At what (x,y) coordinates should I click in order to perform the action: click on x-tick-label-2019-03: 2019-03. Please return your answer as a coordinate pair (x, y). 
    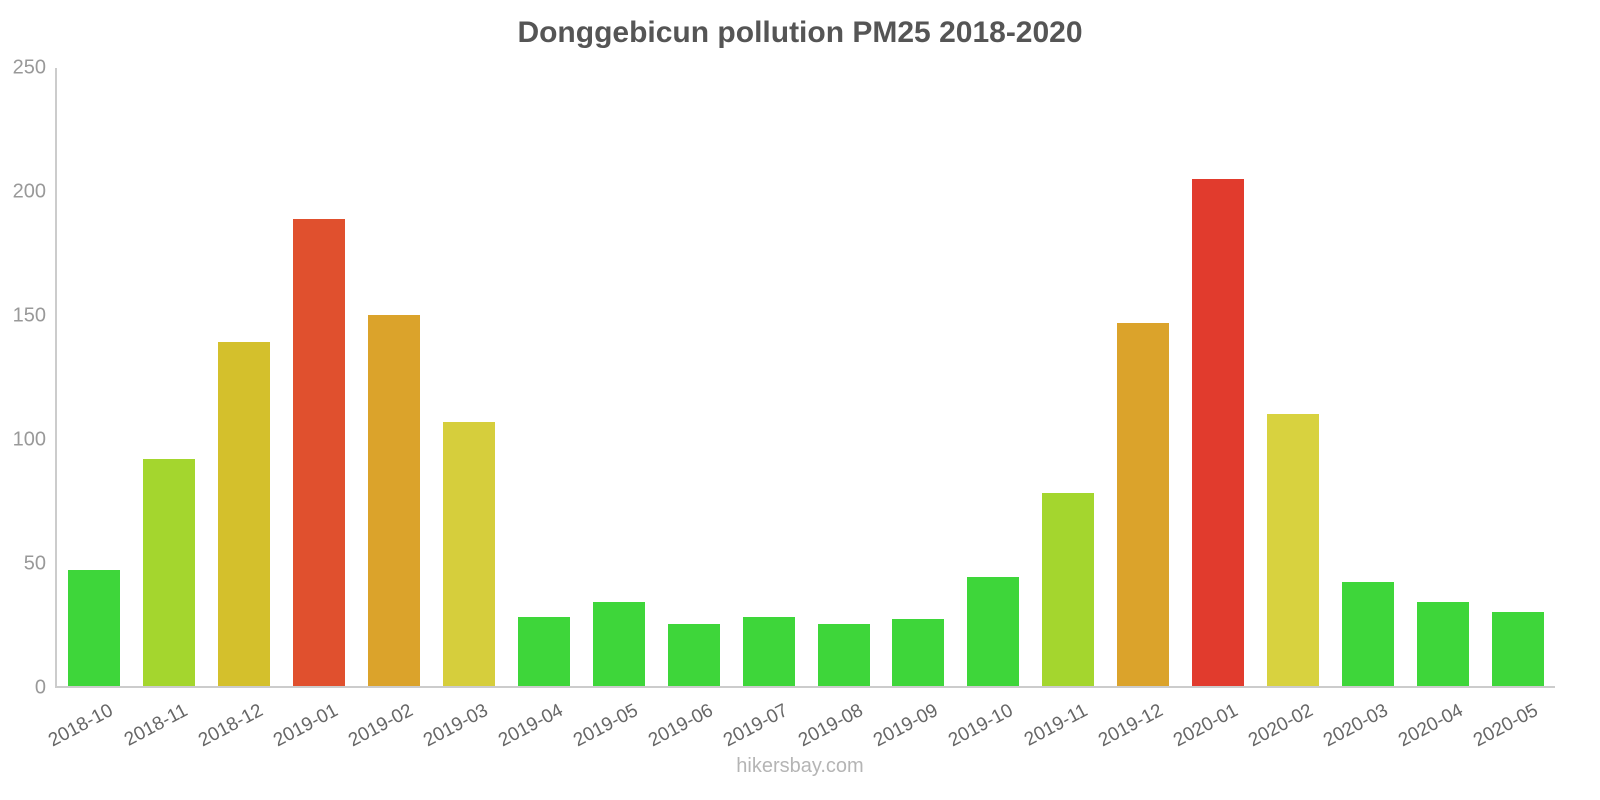
    Looking at the image, I should click on (455, 726).